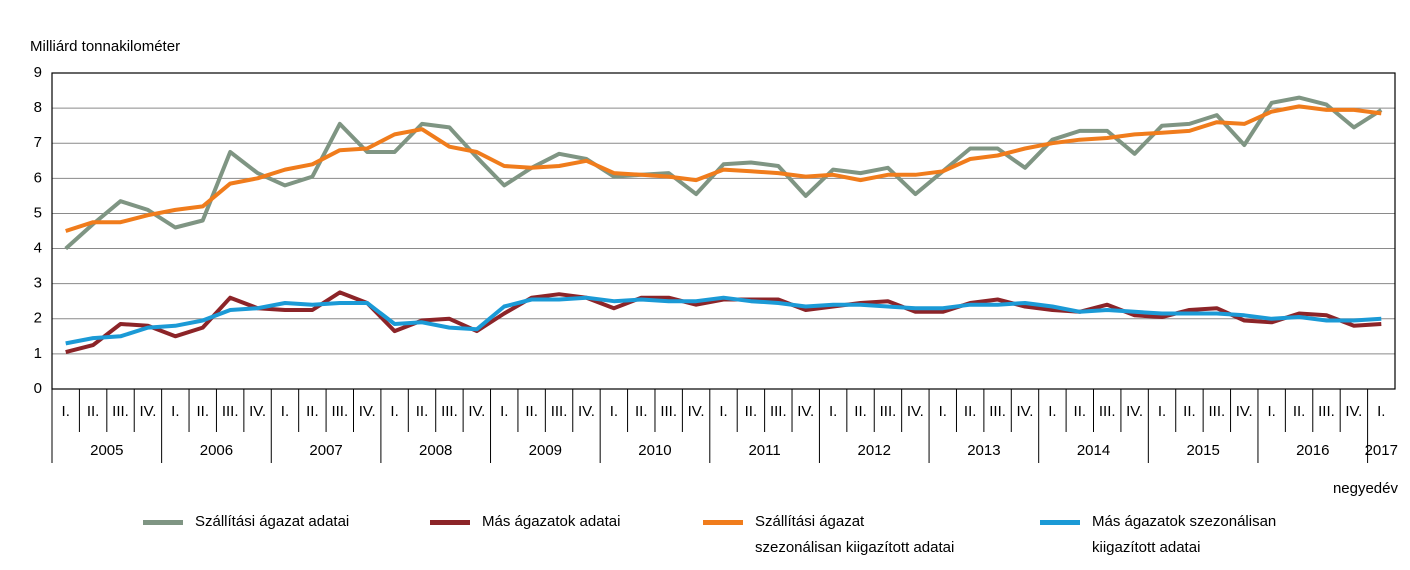 The width and height of the screenshot is (1410, 570). Describe the element at coordinates (38, 212) in the screenshot. I see `y-tick-label: 5` at that location.